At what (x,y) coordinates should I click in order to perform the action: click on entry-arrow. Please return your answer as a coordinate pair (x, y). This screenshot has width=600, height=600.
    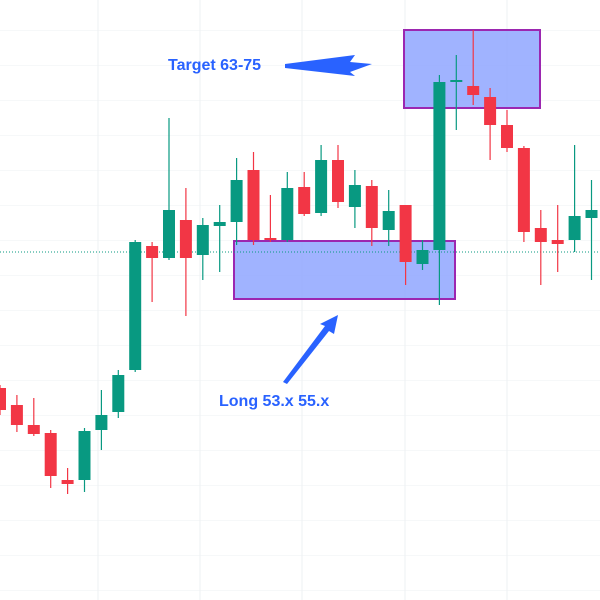
    Looking at the image, I should click on (310, 349).